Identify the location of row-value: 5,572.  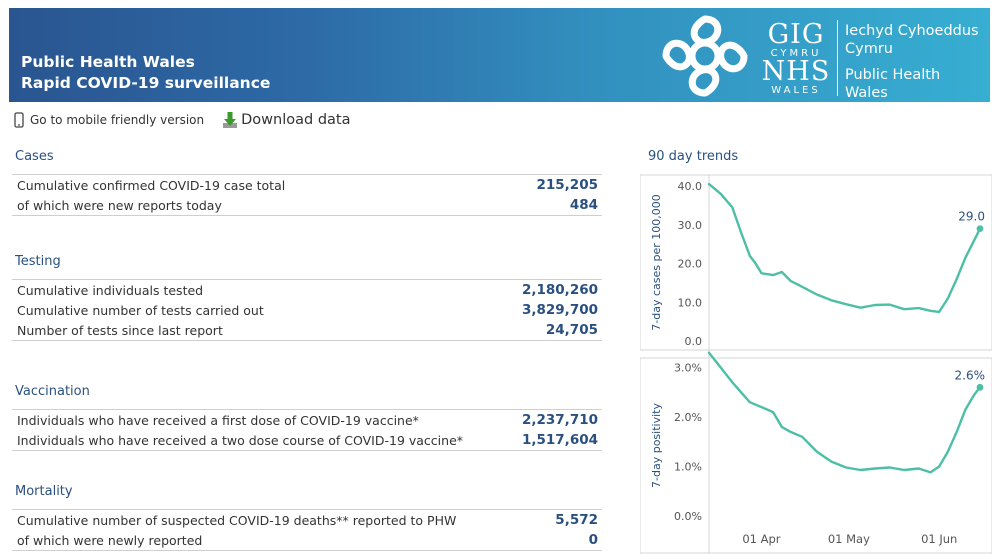
(576, 520).